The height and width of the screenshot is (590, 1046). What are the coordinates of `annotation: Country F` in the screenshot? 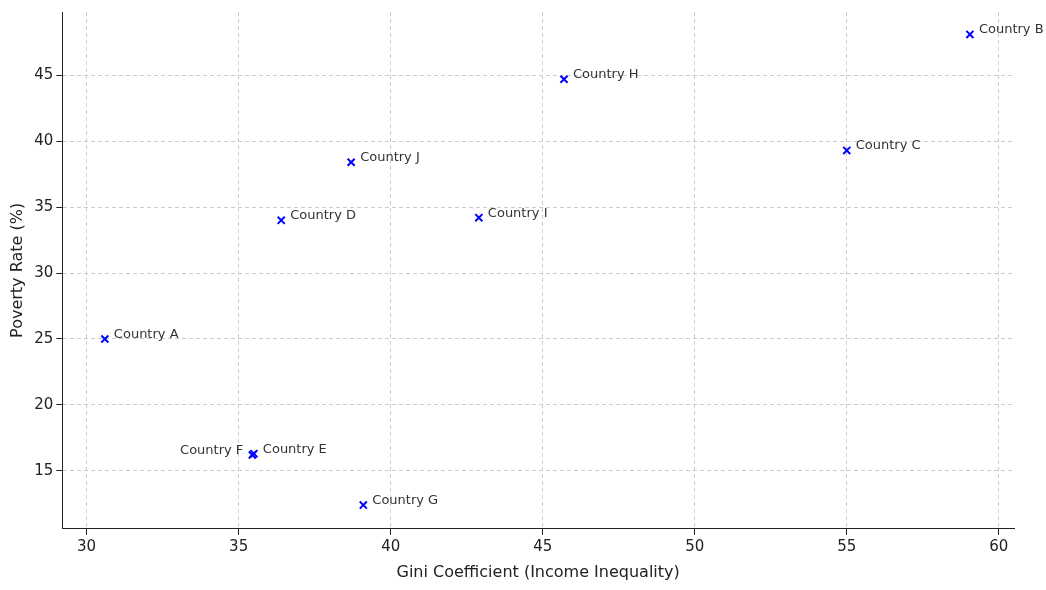 It's located at (212, 449).